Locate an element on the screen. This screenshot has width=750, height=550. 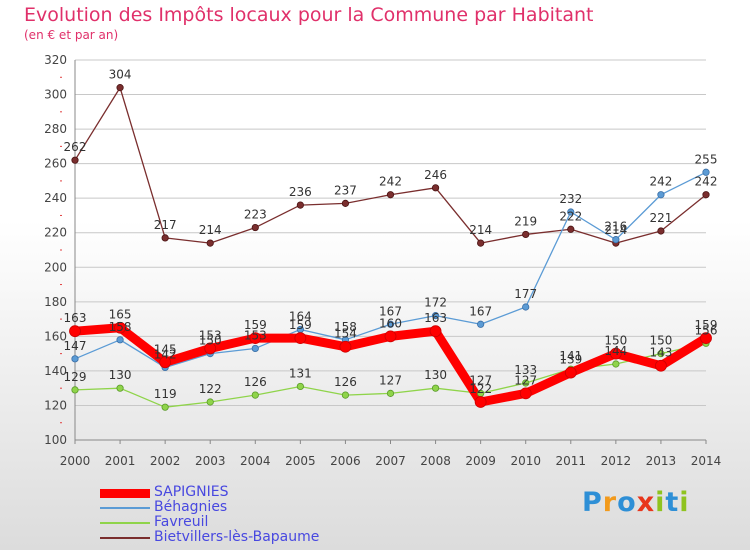
data-label-2: 141 is located at coordinates (570, 356).